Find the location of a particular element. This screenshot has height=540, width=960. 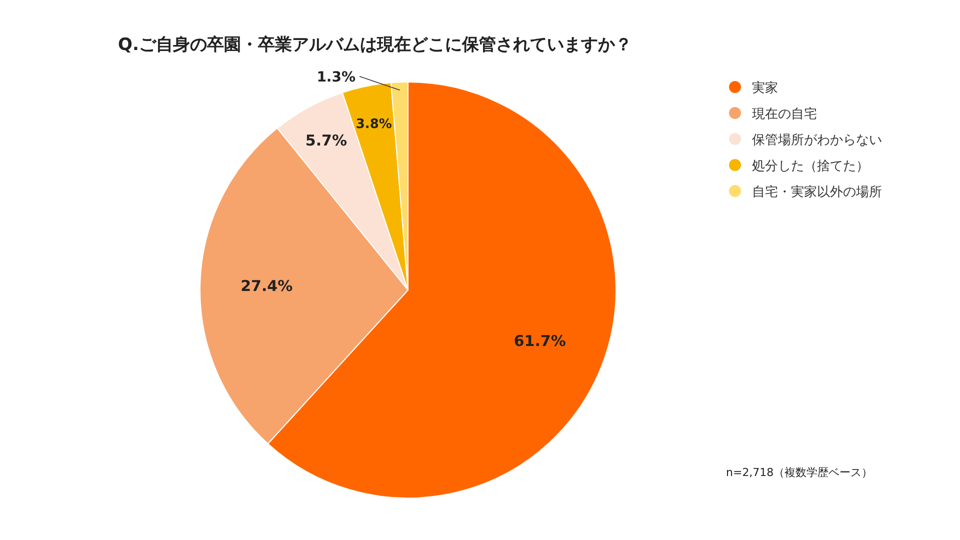

legend-label: 処分した（捨てた） is located at coordinates (810, 166).